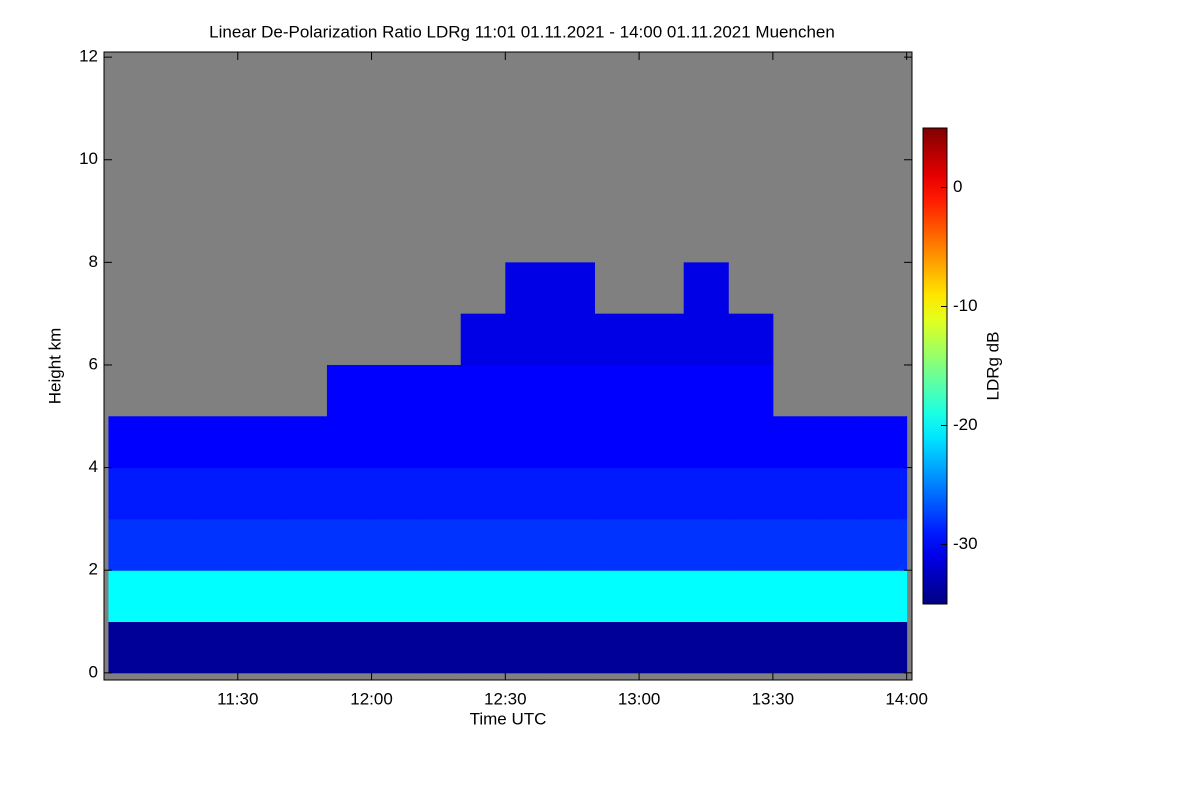  Describe the element at coordinates (773, 698) in the screenshot. I see `x-tick-label: 13:30` at that location.